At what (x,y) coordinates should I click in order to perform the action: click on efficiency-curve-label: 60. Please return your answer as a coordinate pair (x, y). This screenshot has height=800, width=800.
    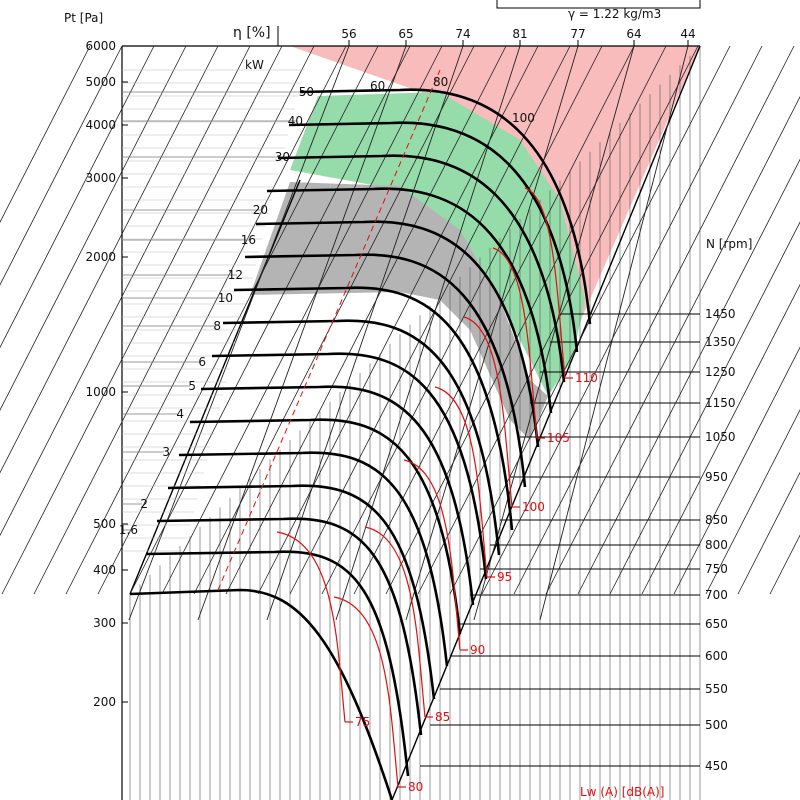
    Looking at the image, I should click on (377, 86).